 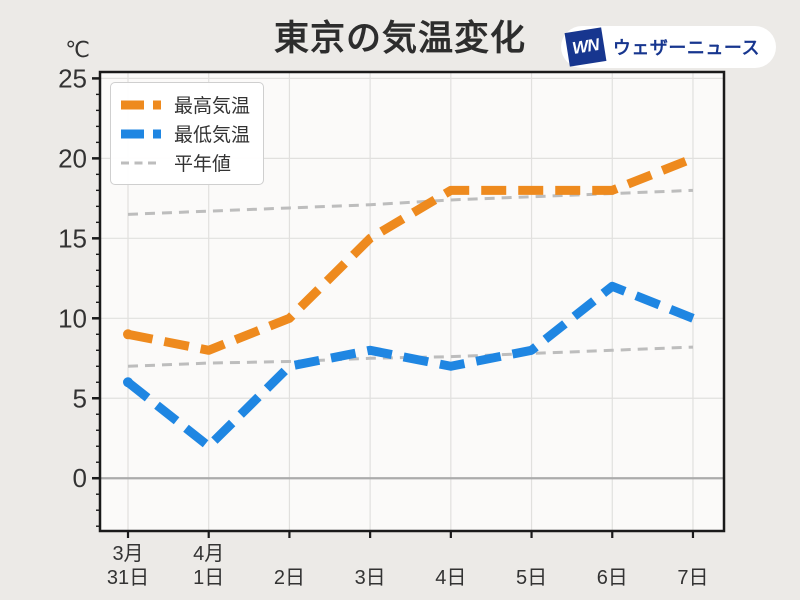 I want to click on weathernews-logo: WN ウェザーニュース, so click(x=668, y=47).